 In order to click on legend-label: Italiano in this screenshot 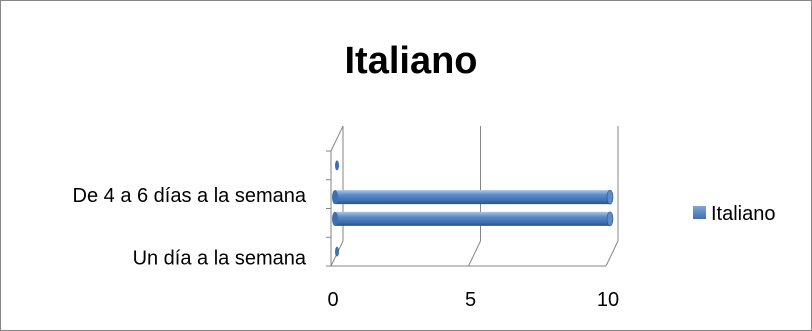, I will do `click(743, 214)`.